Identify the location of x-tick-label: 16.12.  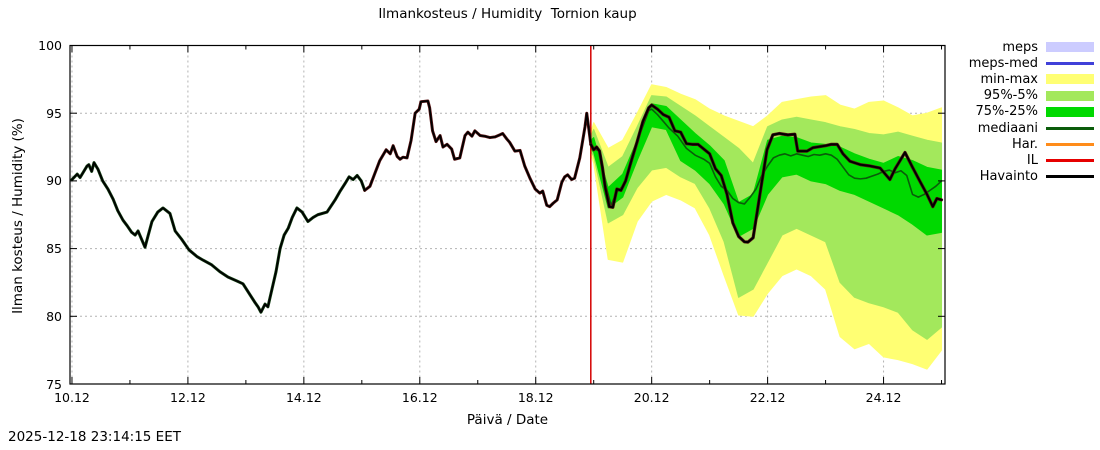
(419, 397).